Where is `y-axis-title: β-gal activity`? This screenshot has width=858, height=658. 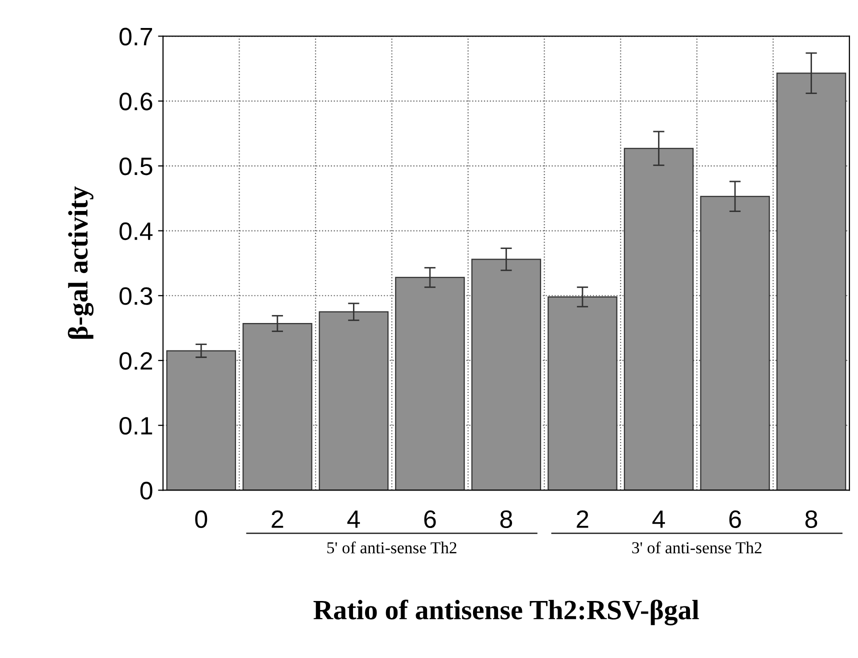
y-axis-title: β-gal activity is located at coordinates (81, 262).